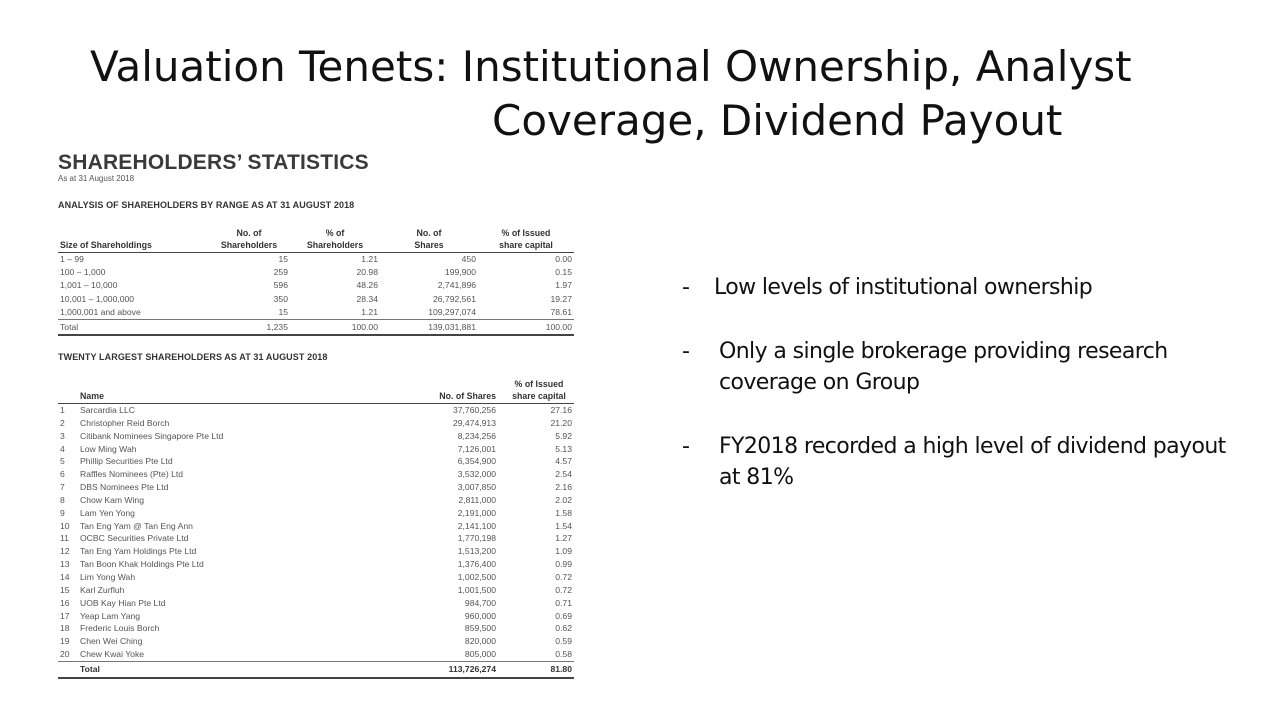 The width and height of the screenshot is (1280, 720). Describe the element at coordinates (102, 589) in the screenshot. I see `name-cell: Karl Zurfluh` at that location.